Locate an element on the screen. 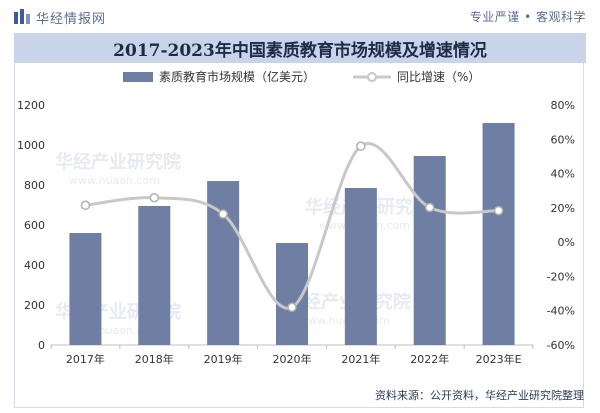  y-left-tick-label: 600 is located at coordinates (34, 225).